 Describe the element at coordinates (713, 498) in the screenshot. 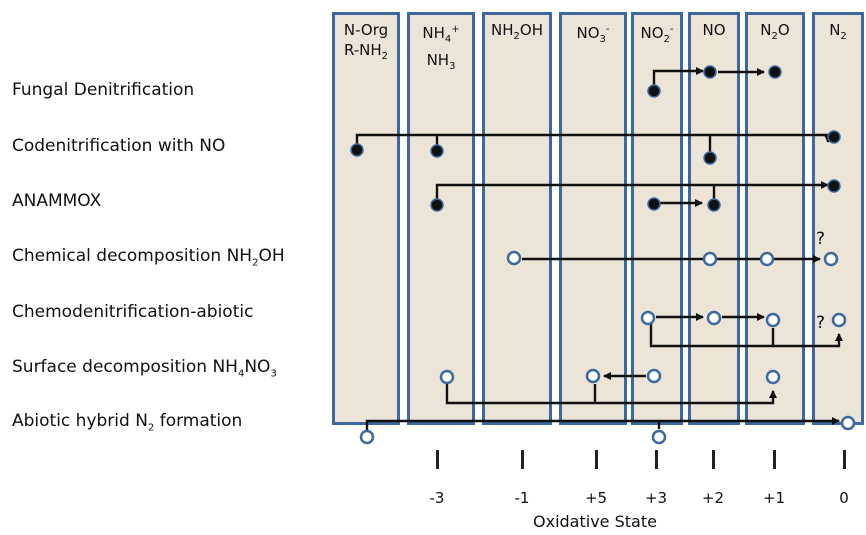

I see `axis-tick-label: +2` at that location.